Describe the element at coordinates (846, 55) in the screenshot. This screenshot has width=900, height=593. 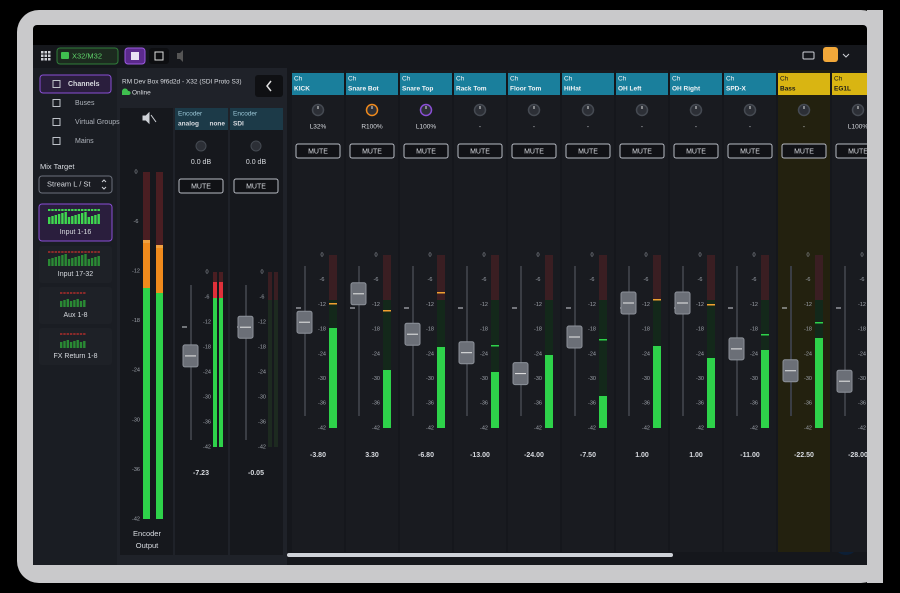
I see `chevron` at that location.